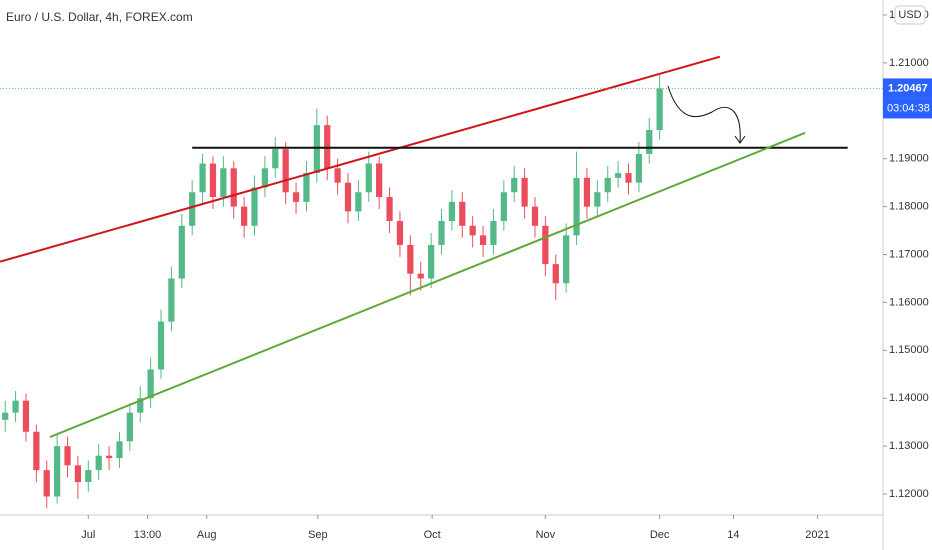 Image resolution: width=932 pixels, height=550 pixels. I want to click on x-tick-label: 14, so click(733, 535).